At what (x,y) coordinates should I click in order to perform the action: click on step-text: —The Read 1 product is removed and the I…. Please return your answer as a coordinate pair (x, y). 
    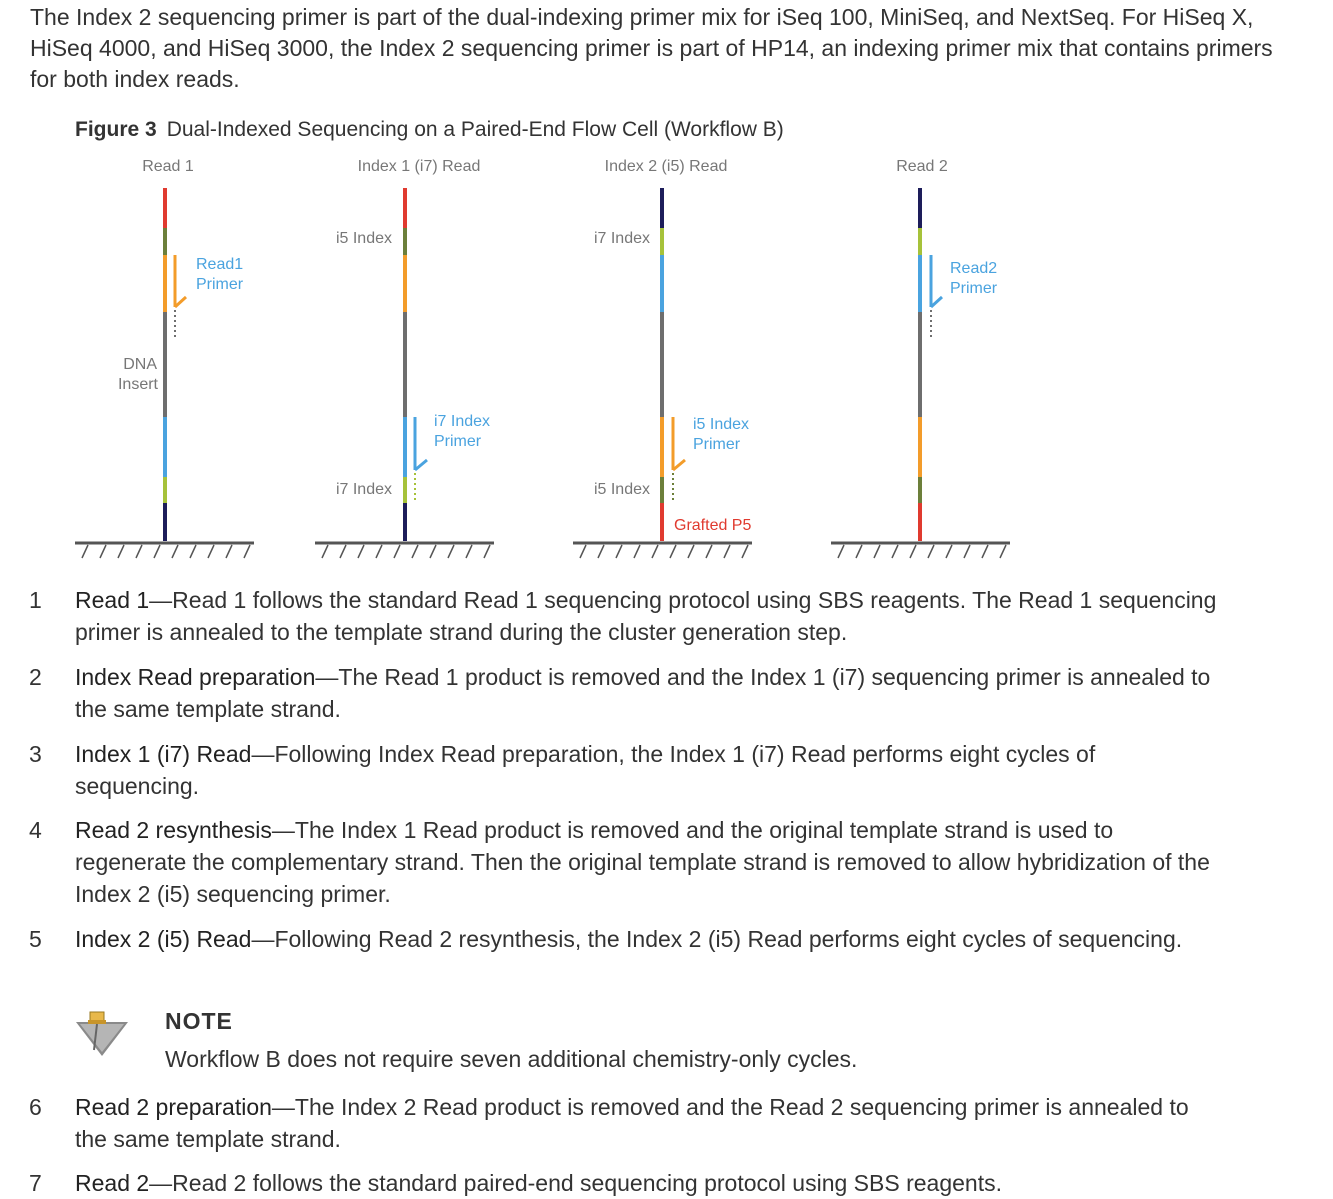
    Looking at the image, I should click on (643, 693).